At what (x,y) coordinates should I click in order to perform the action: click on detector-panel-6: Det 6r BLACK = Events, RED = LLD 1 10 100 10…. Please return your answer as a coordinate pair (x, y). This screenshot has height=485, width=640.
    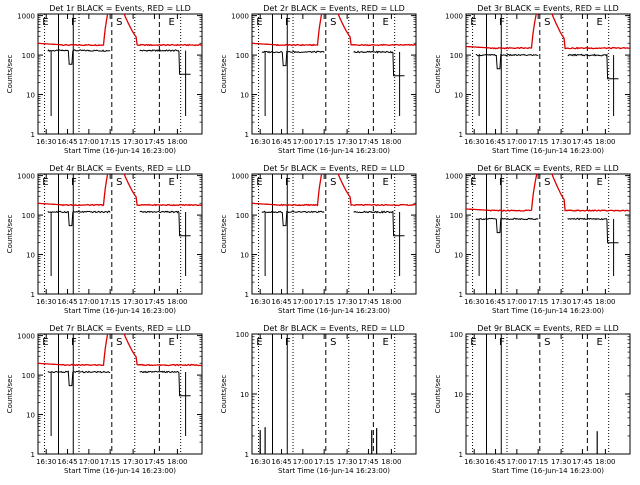
    Looking at the image, I should click on (532, 239).